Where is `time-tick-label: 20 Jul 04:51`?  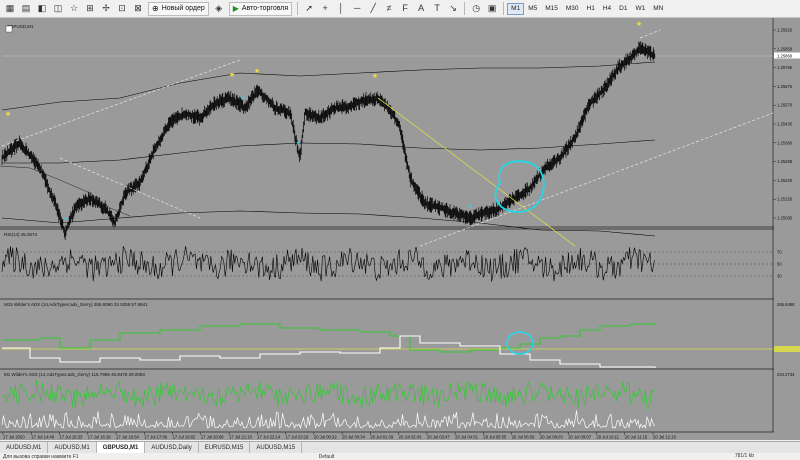
time-tick-label: 20 Jul 04:51 is located at coordinates (466, 437).